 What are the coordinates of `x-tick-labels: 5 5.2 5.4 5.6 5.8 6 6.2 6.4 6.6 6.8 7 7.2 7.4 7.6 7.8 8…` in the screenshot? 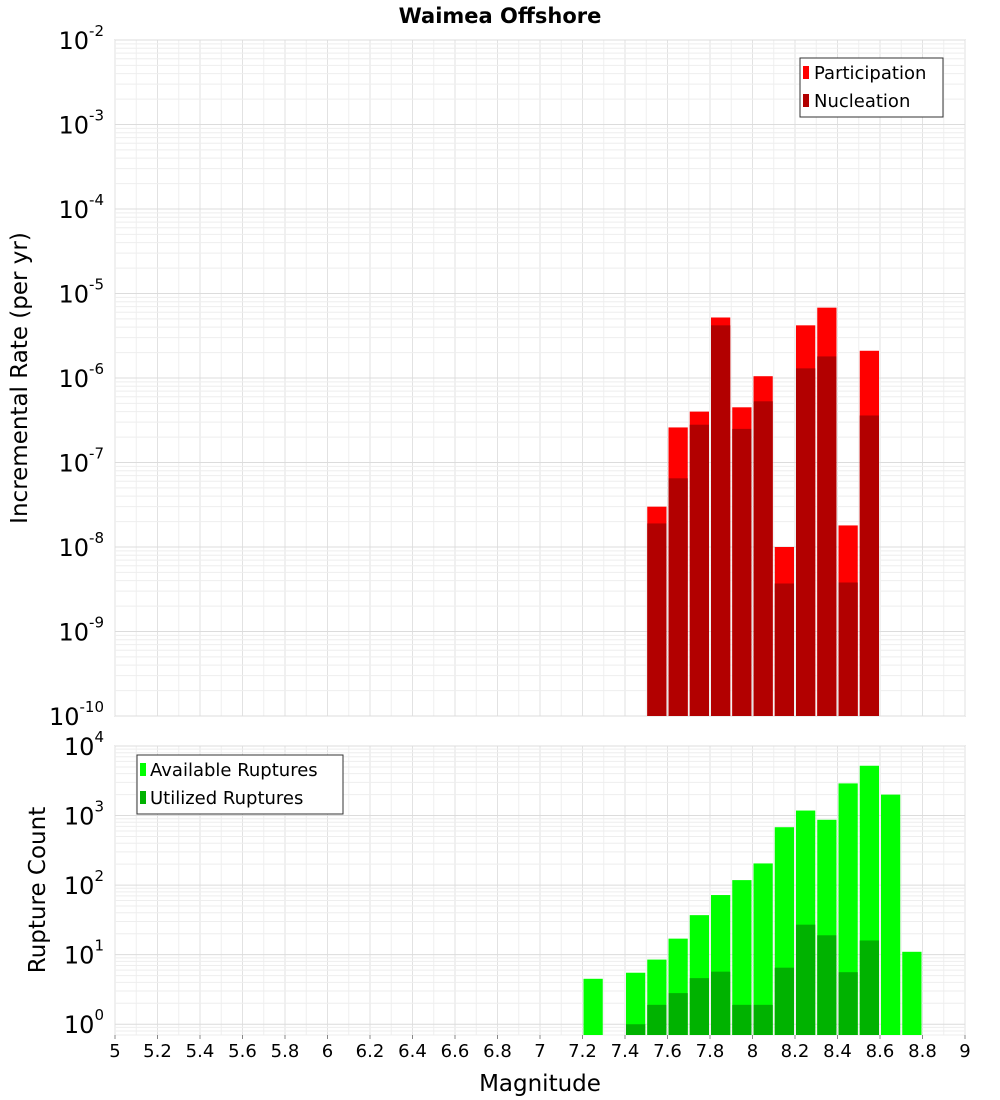 It's located at (540, 1048).